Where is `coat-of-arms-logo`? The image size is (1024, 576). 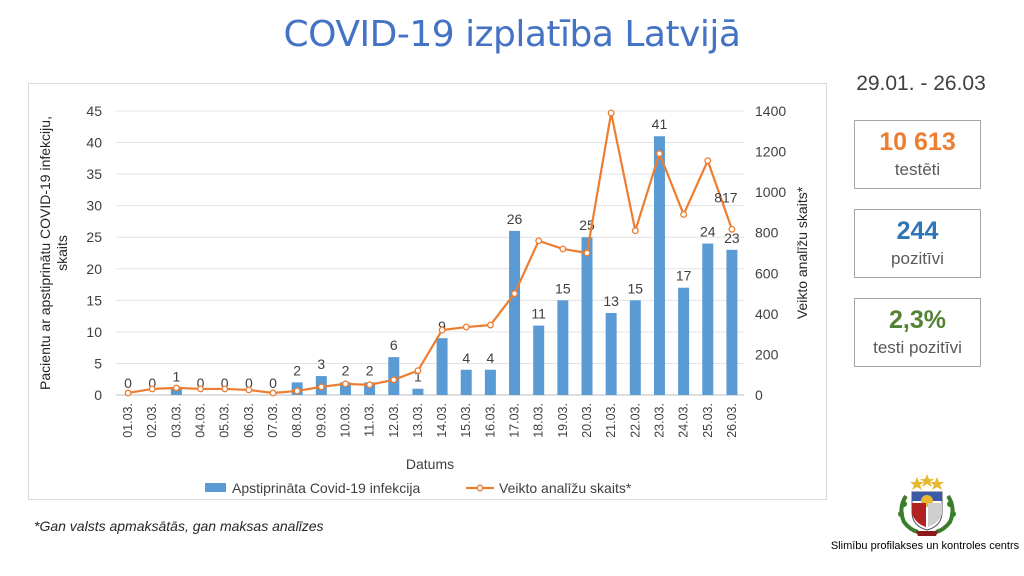
coat-of-arms-logo is located at coordinates (927, 506).